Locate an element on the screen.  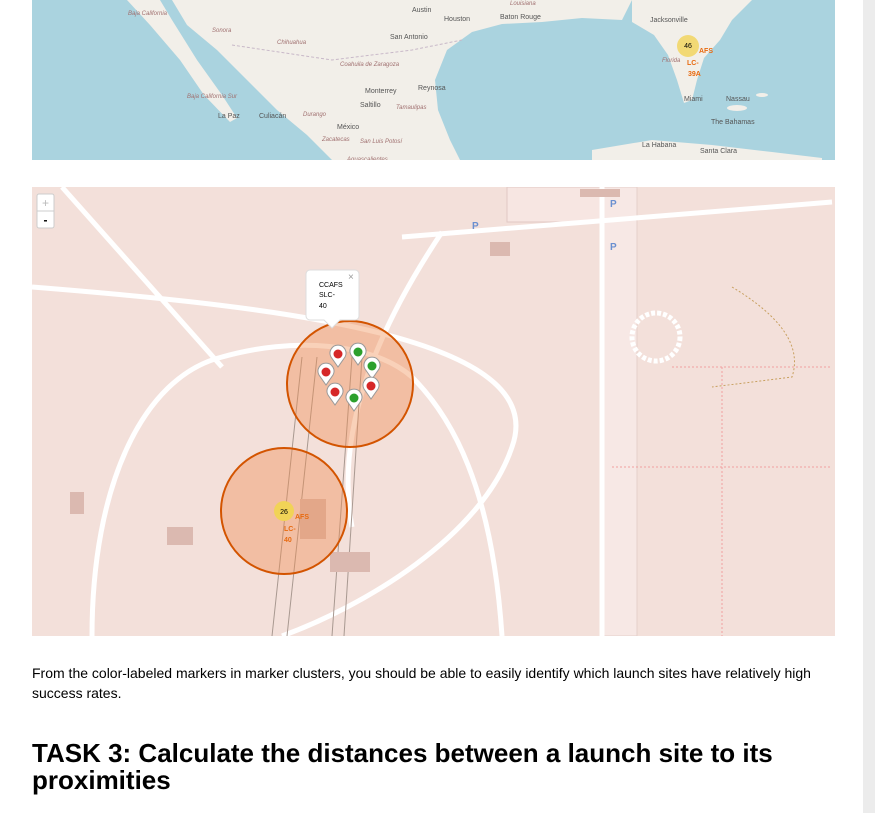
area is located at coordinates (619, 411).